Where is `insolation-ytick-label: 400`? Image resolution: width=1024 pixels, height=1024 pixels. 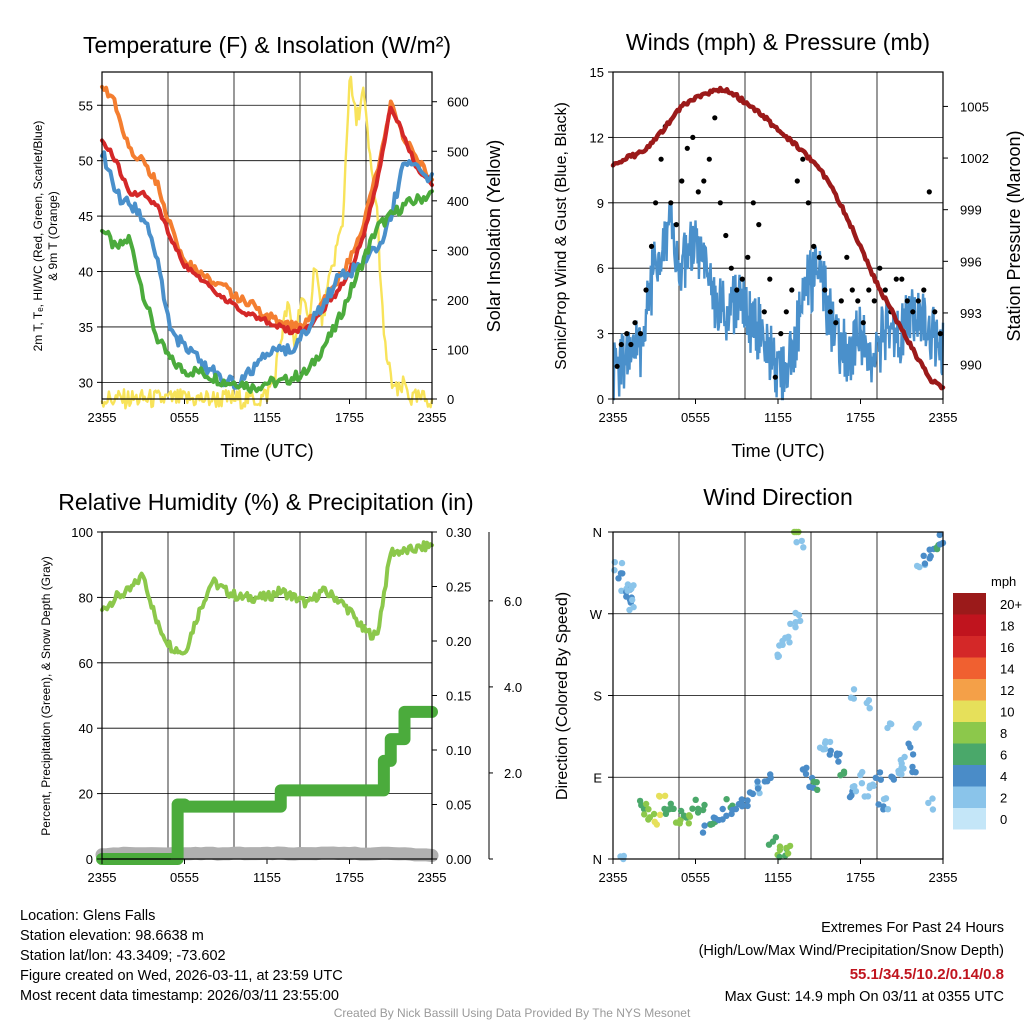
insolation-ytick-label: 400 is located at coordinates (458, 201).